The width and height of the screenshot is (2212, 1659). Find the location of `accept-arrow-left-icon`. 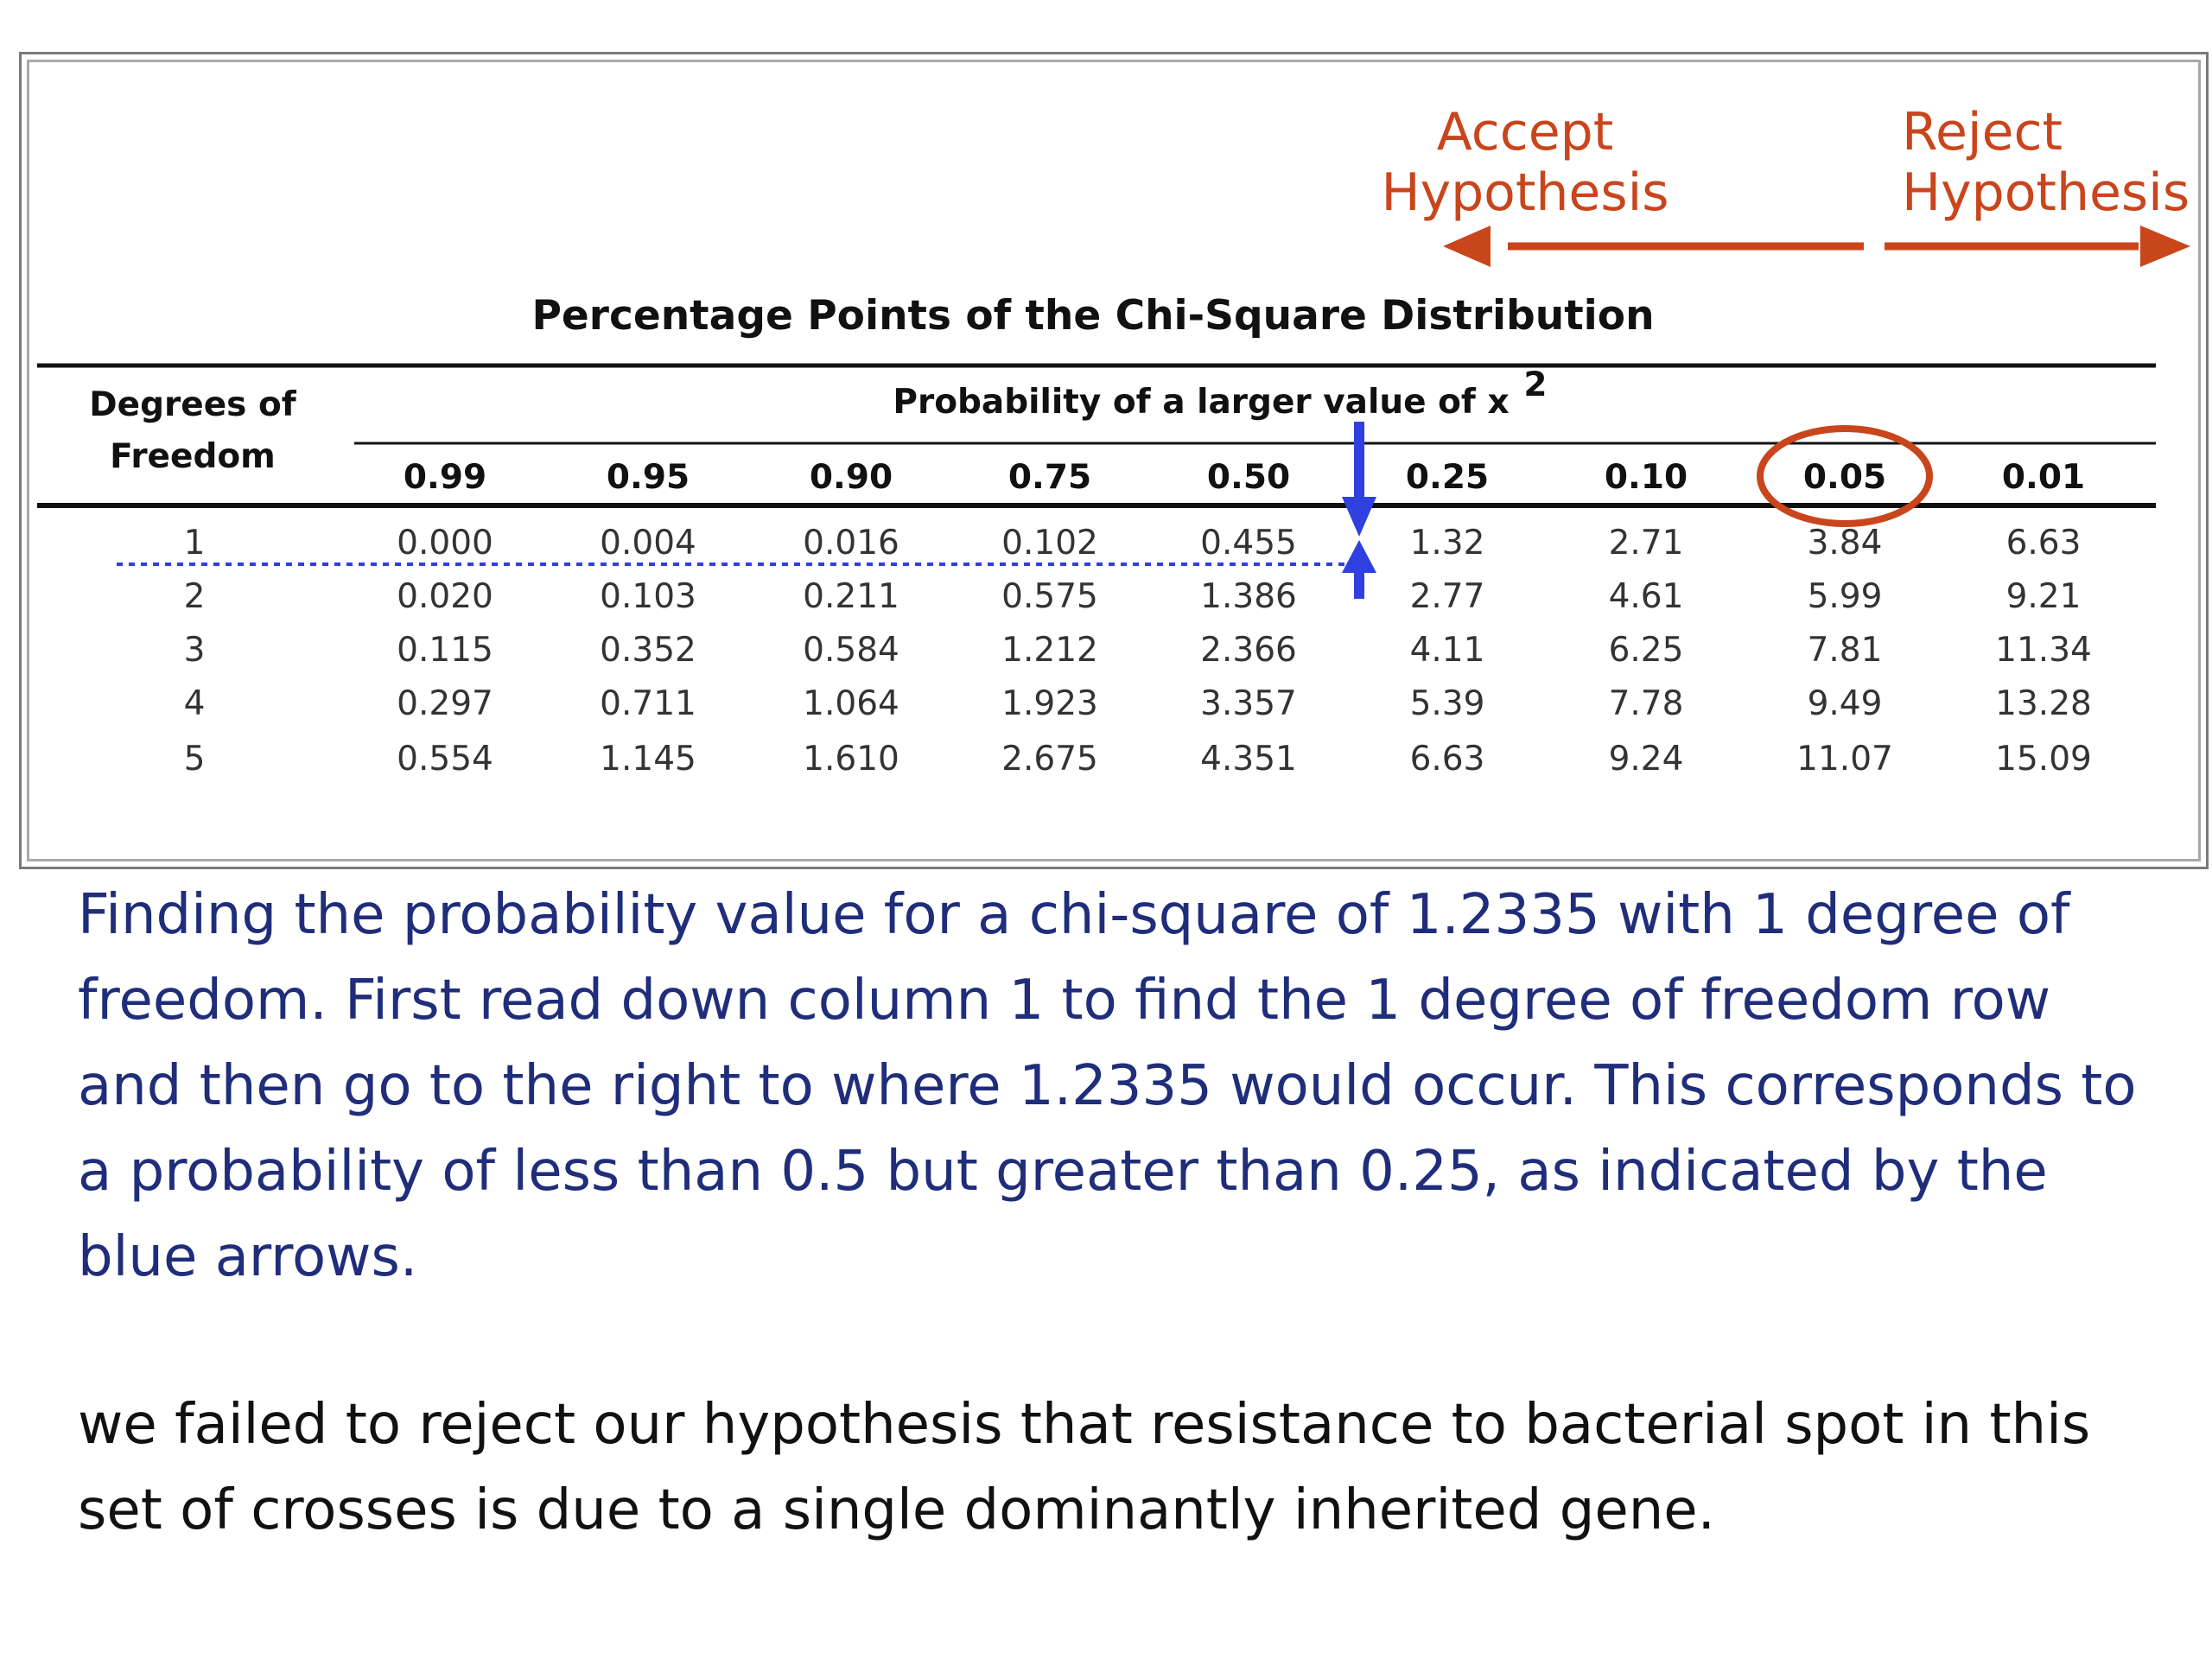

accept-arrow-left-icon is located at coordinates (1467, 246).